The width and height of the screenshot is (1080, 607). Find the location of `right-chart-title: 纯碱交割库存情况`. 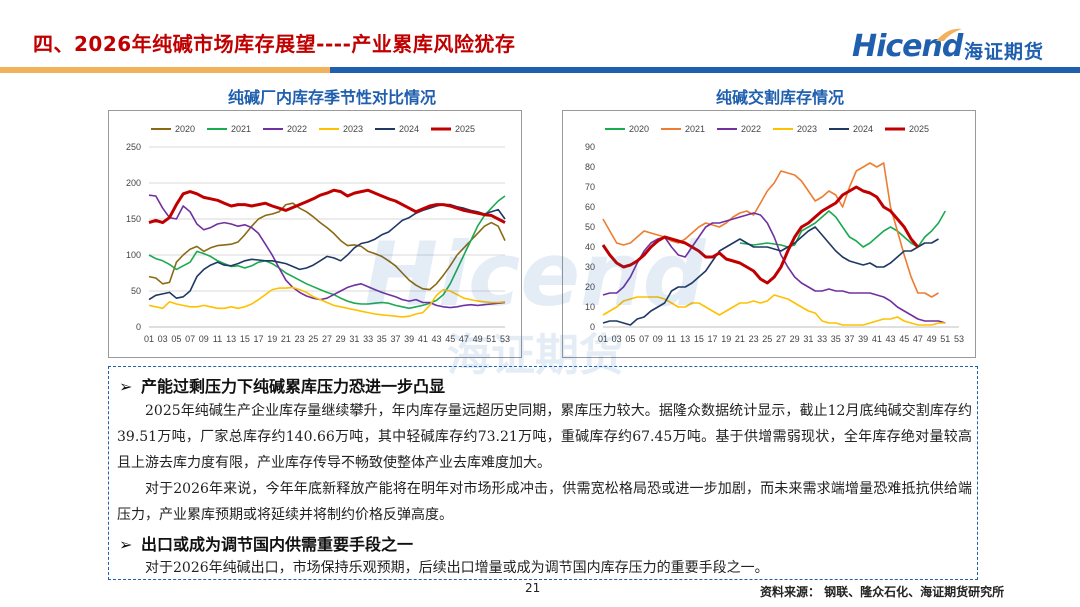

right-chart-title: 纯碱交割库存情况 is located at coordinates (780, 97).